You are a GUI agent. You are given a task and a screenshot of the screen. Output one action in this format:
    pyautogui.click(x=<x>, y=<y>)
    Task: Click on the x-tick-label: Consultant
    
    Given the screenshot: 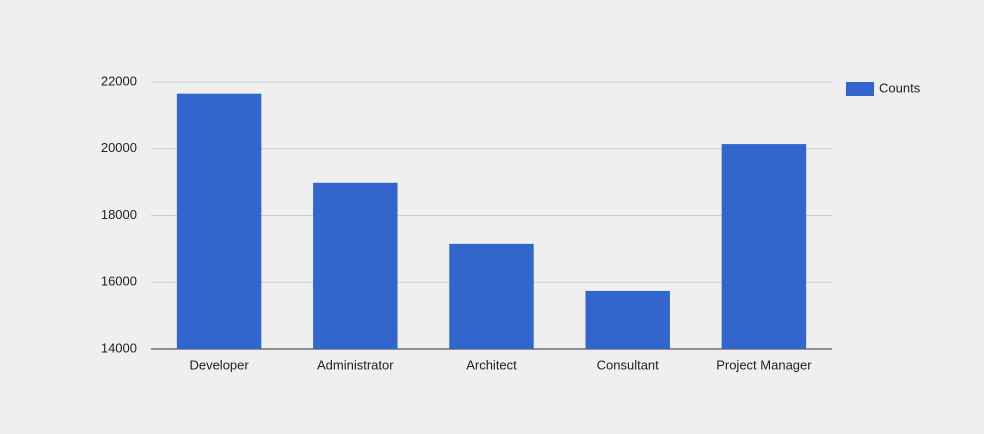 What is the action you would take?
    pyautogui.click(x=628, y=364)
    